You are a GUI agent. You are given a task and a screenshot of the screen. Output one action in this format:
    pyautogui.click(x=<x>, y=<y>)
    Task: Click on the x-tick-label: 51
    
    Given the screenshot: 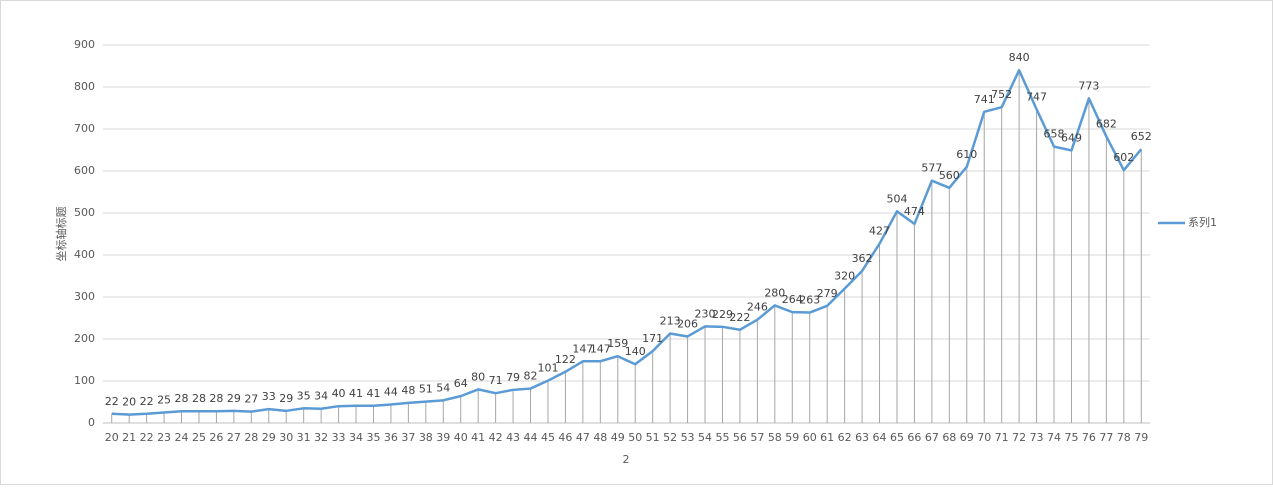 What is the action you would take?
    pyautogui.click(x=653, y=437)
    